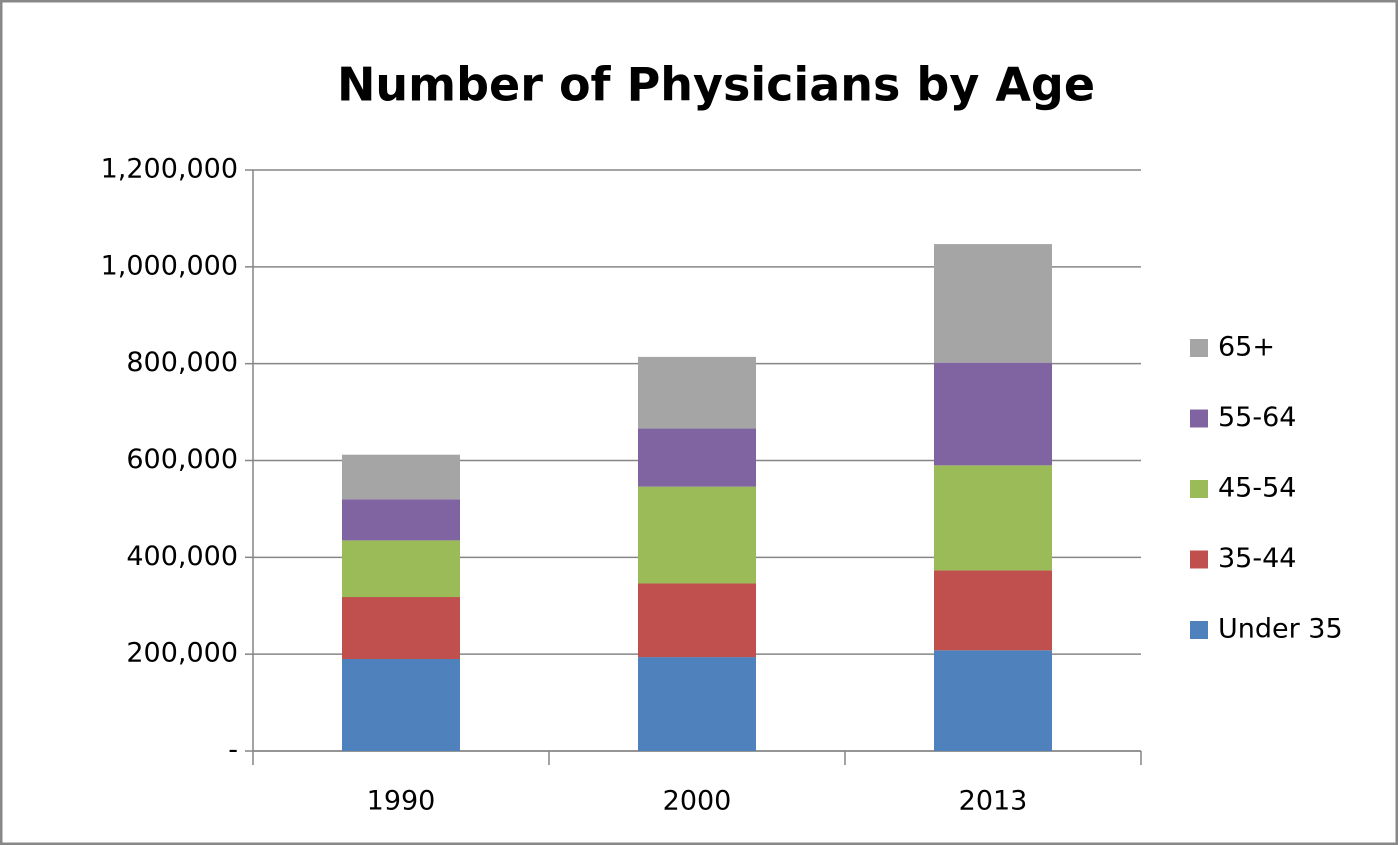  I want to click on x-tick-label: 2013, so click(993, 801).